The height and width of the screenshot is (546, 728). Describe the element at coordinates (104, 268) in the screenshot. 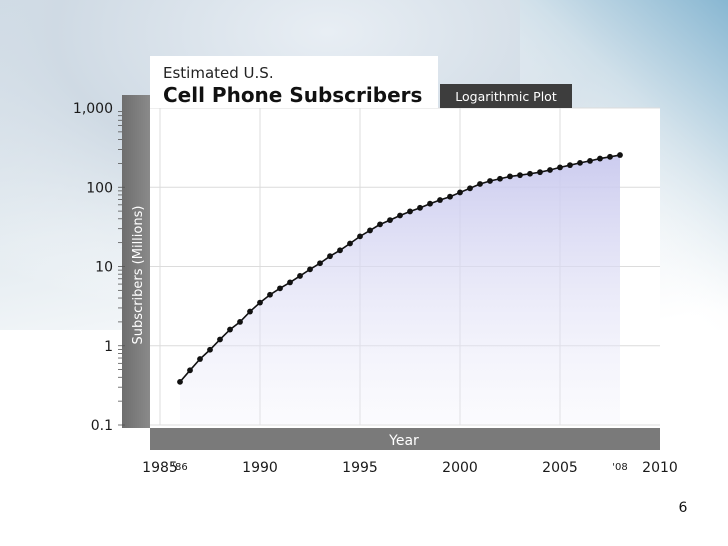

I see `y-tick-label: 10` at that location.